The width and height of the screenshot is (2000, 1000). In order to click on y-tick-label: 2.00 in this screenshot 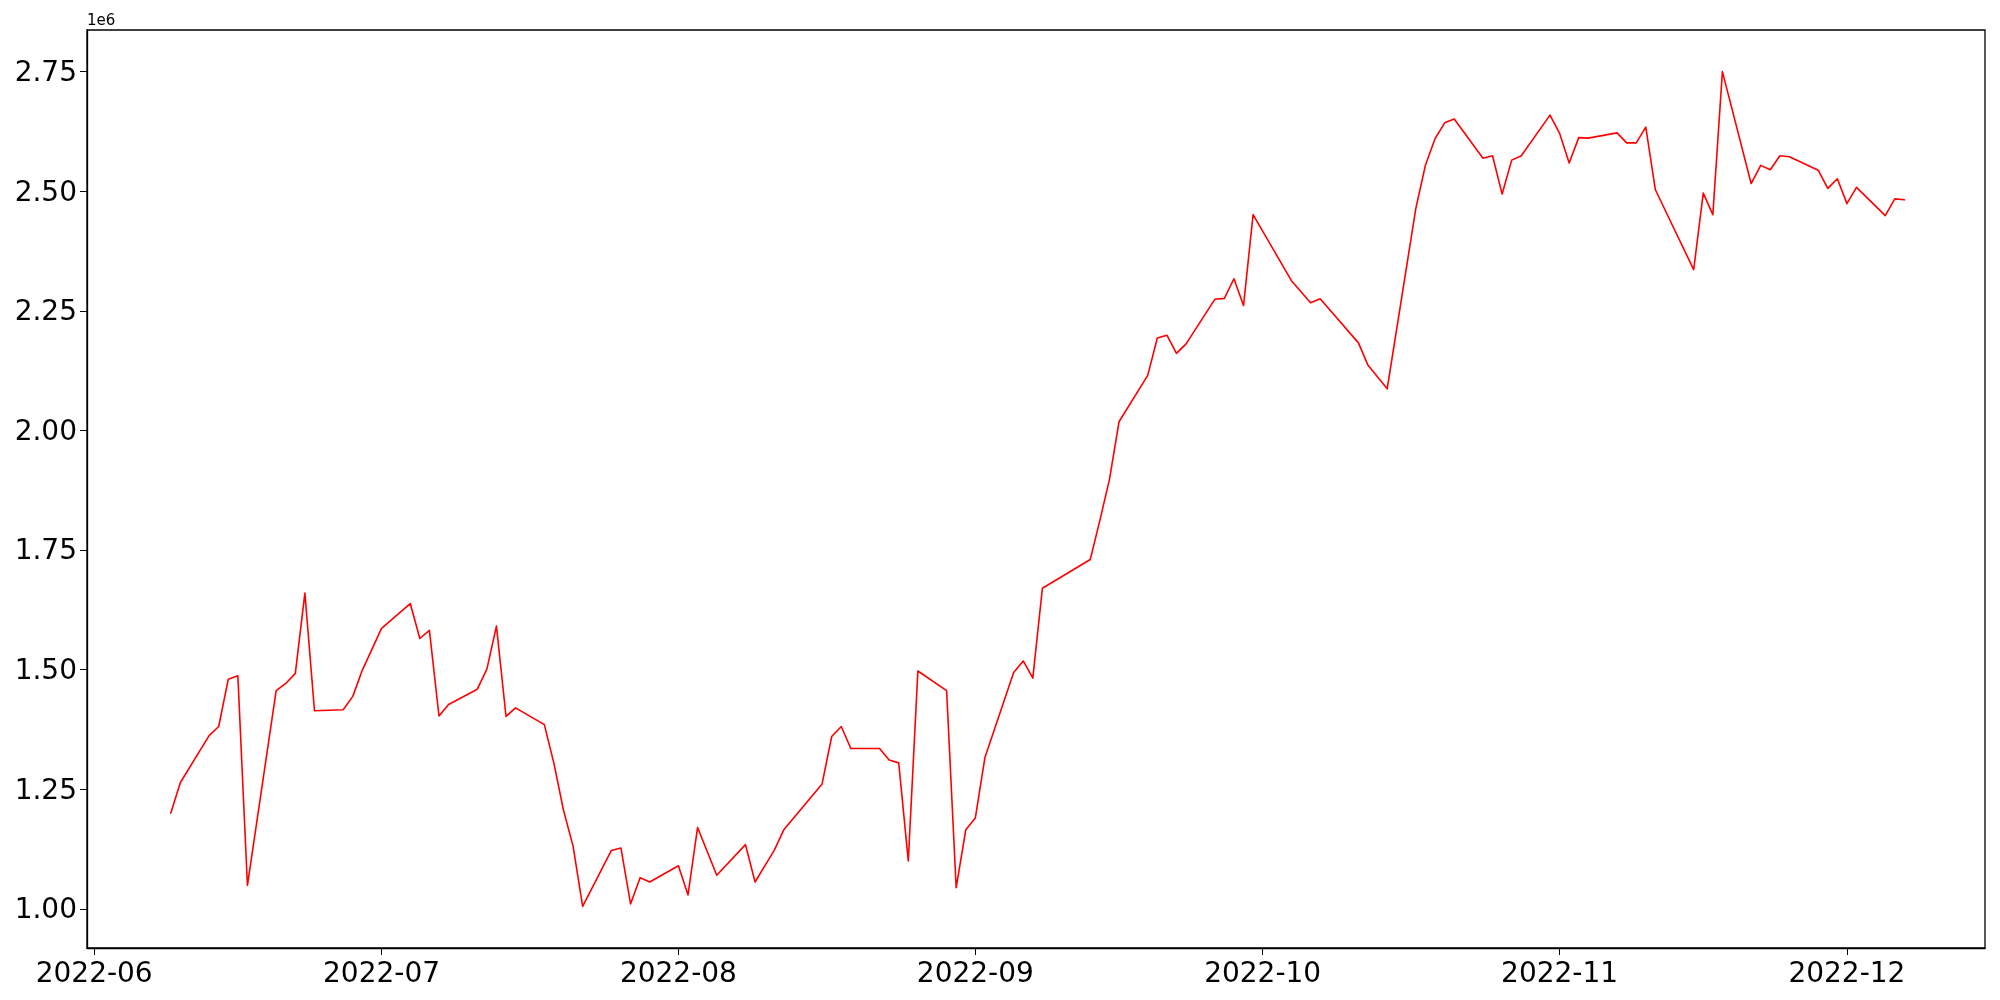, I will do `click(45, 430)`.